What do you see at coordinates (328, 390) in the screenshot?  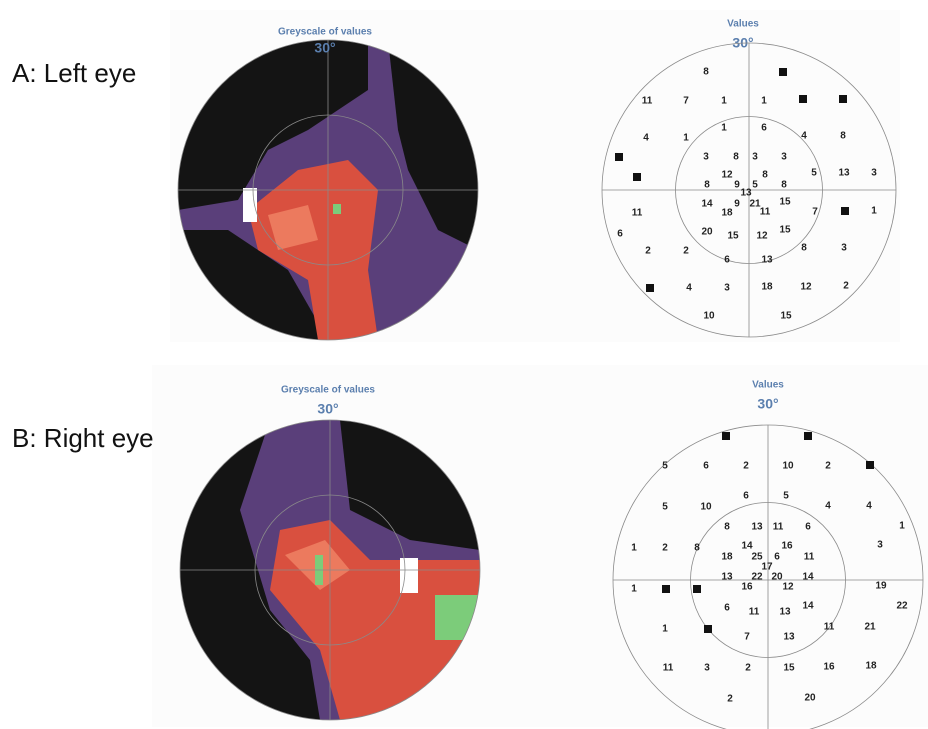 I see `greyscale-title: Greyscale of values` at bounding box center [328, 390].